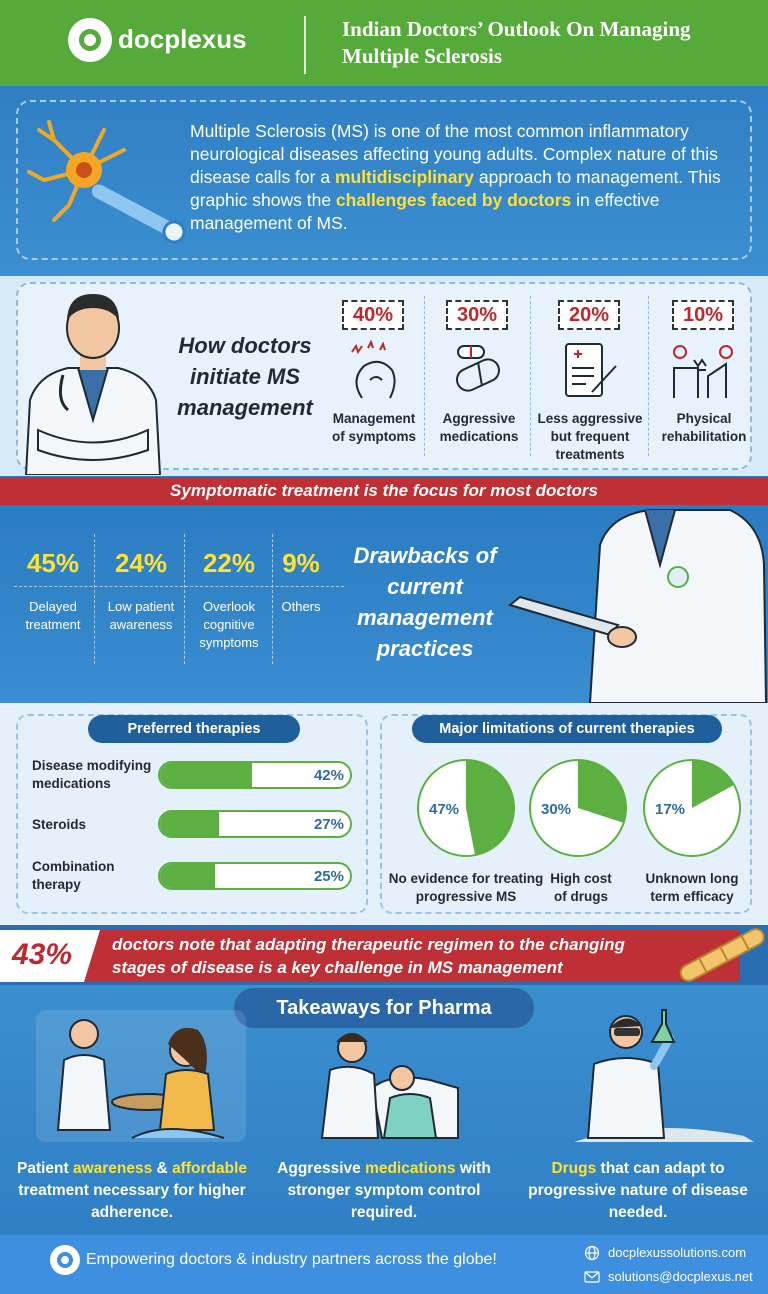 This screenshot has height=1294, width=768. What do you see at coordinates (591, 370) in the screenshot?
I see `prescription-icon` at bounding box center [591, 370].